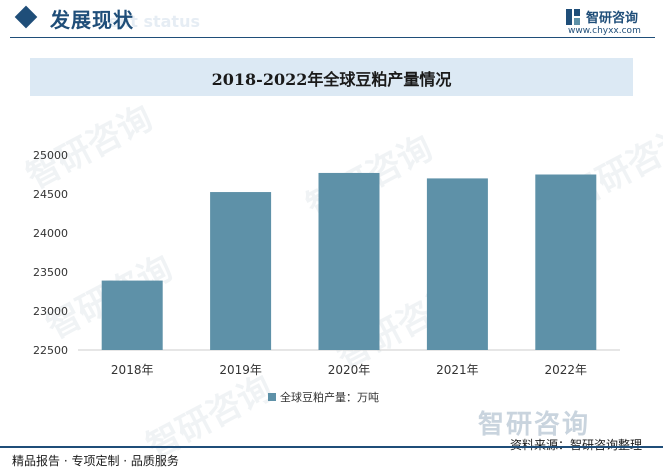 This screenshot has width=663, height=472. I want to click on source-note: 资料来源：智研咨询整理, so click(576, 445).